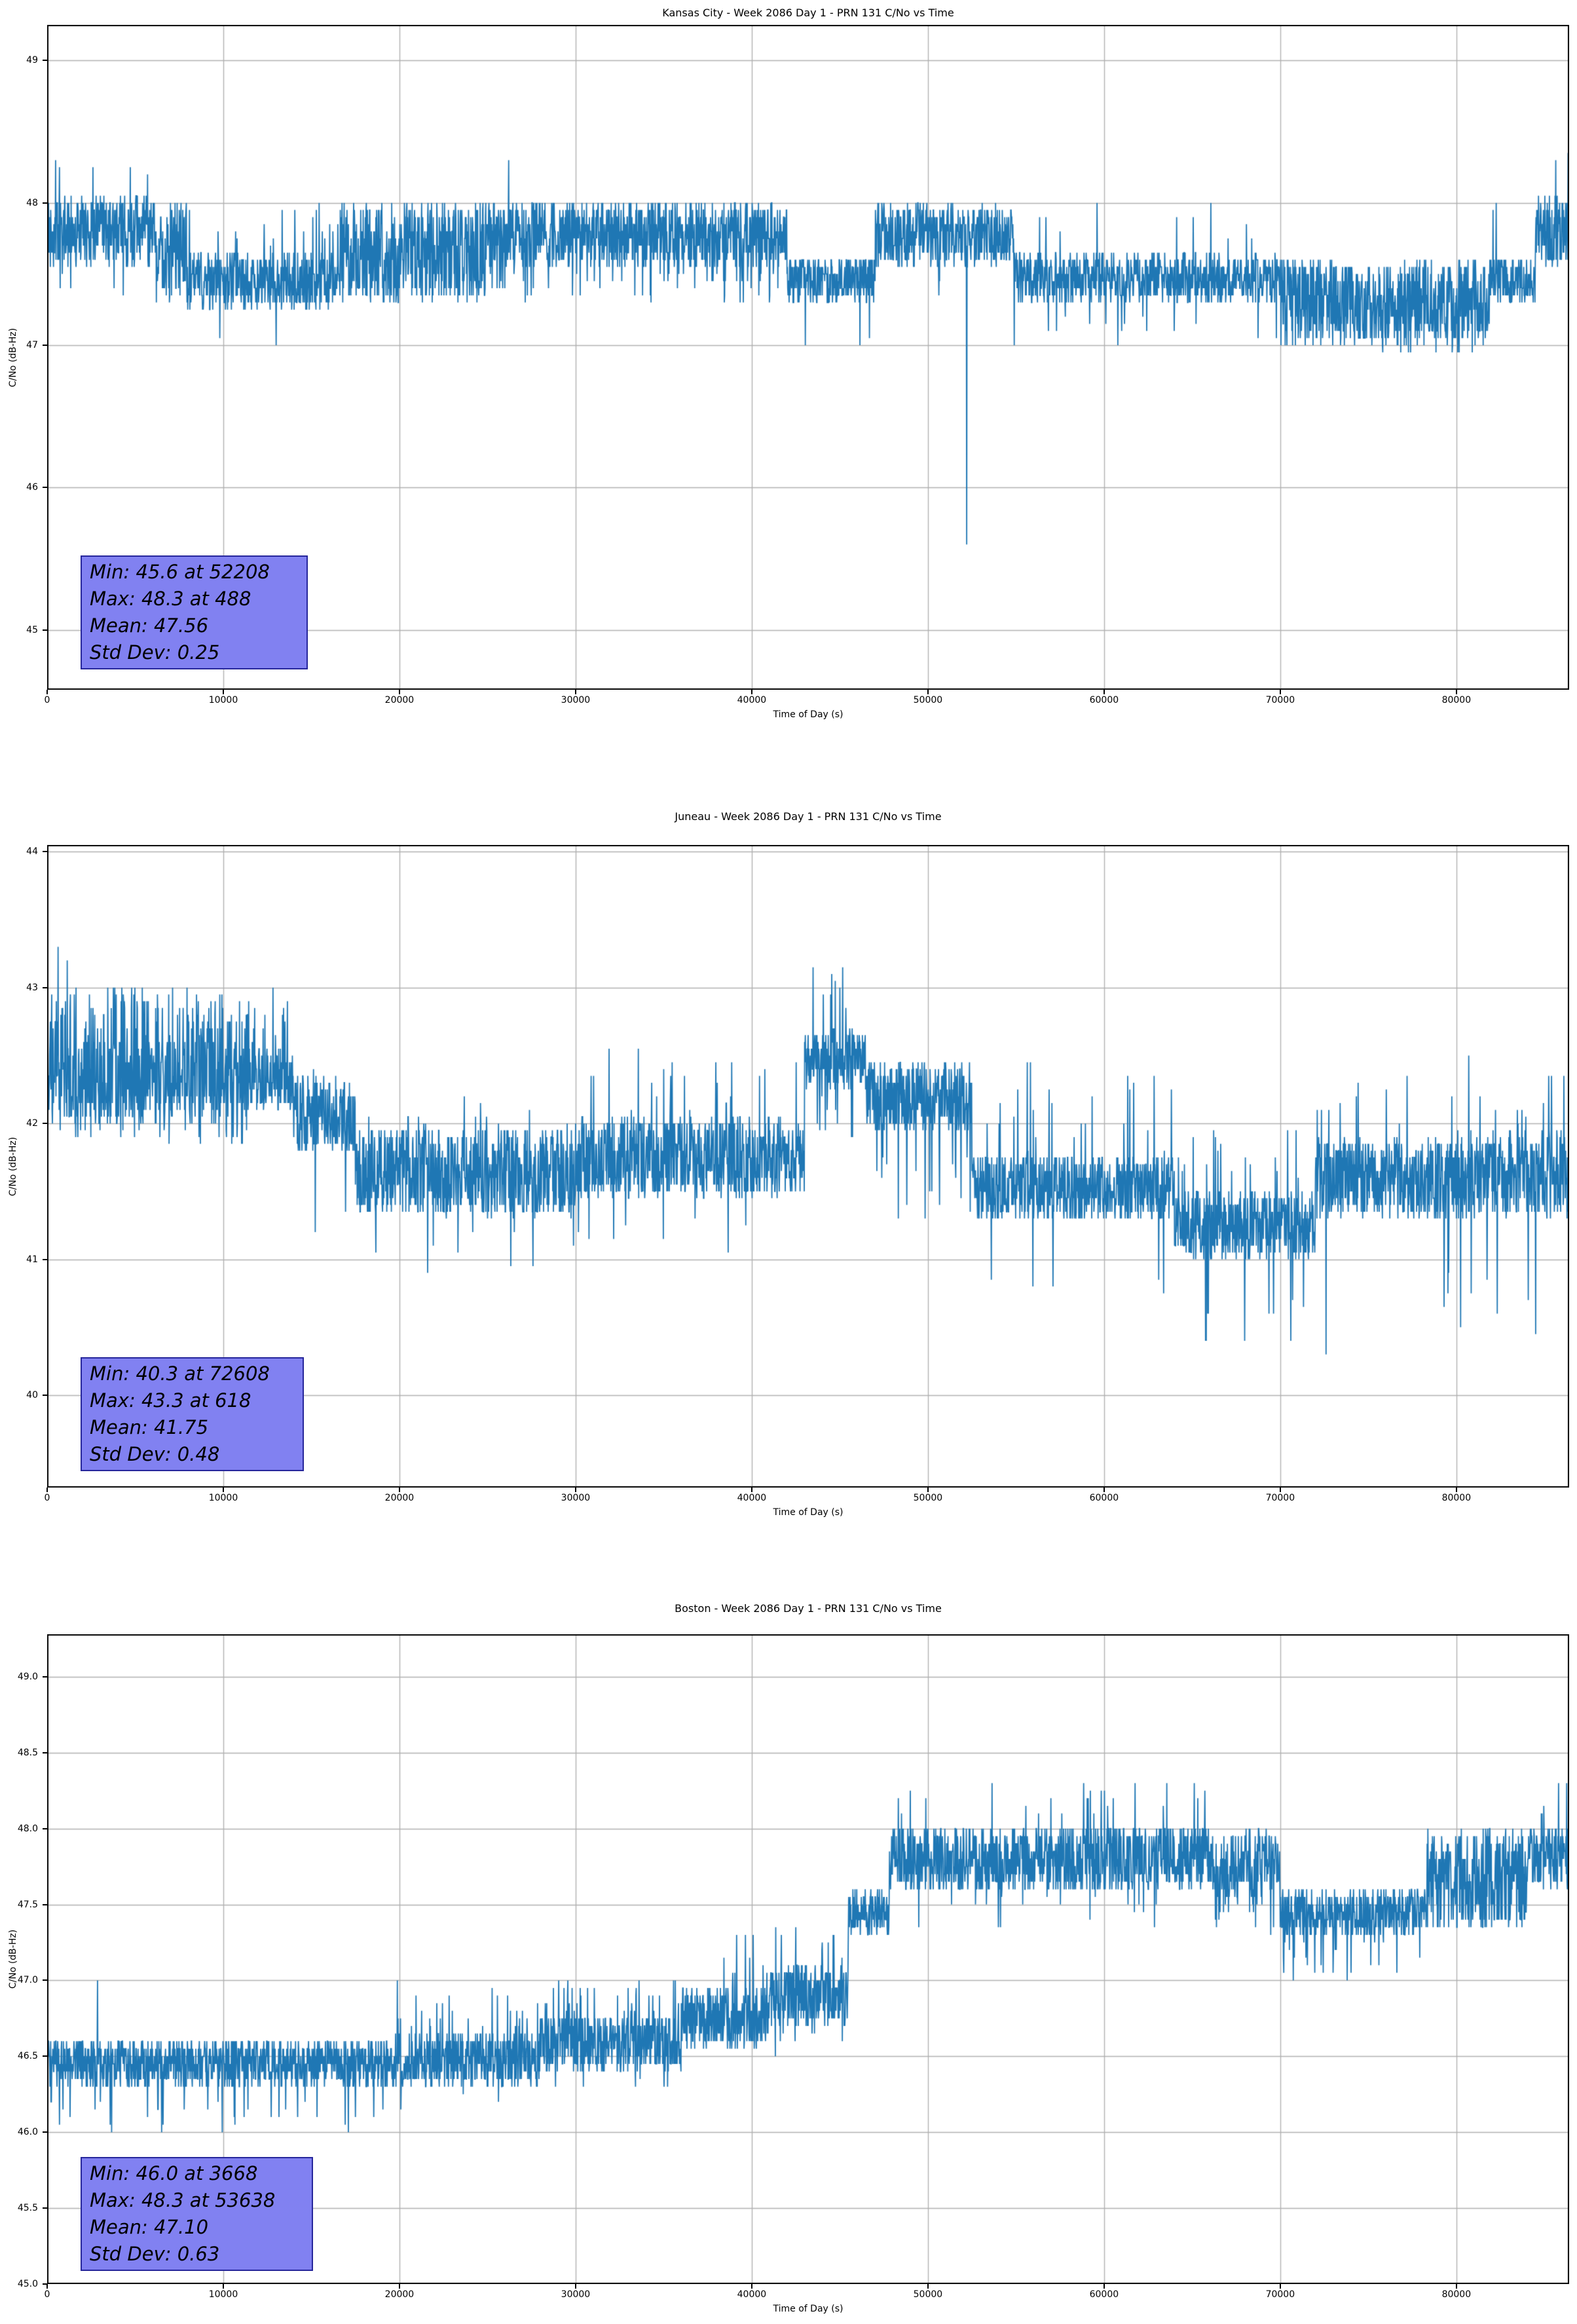 This screenshot has width=1577, height=2324. What do you see at coordinates (27, 2208) in the screenshot?
I see `y-tick-label: 45.5` at bounding box center [27, 2208].